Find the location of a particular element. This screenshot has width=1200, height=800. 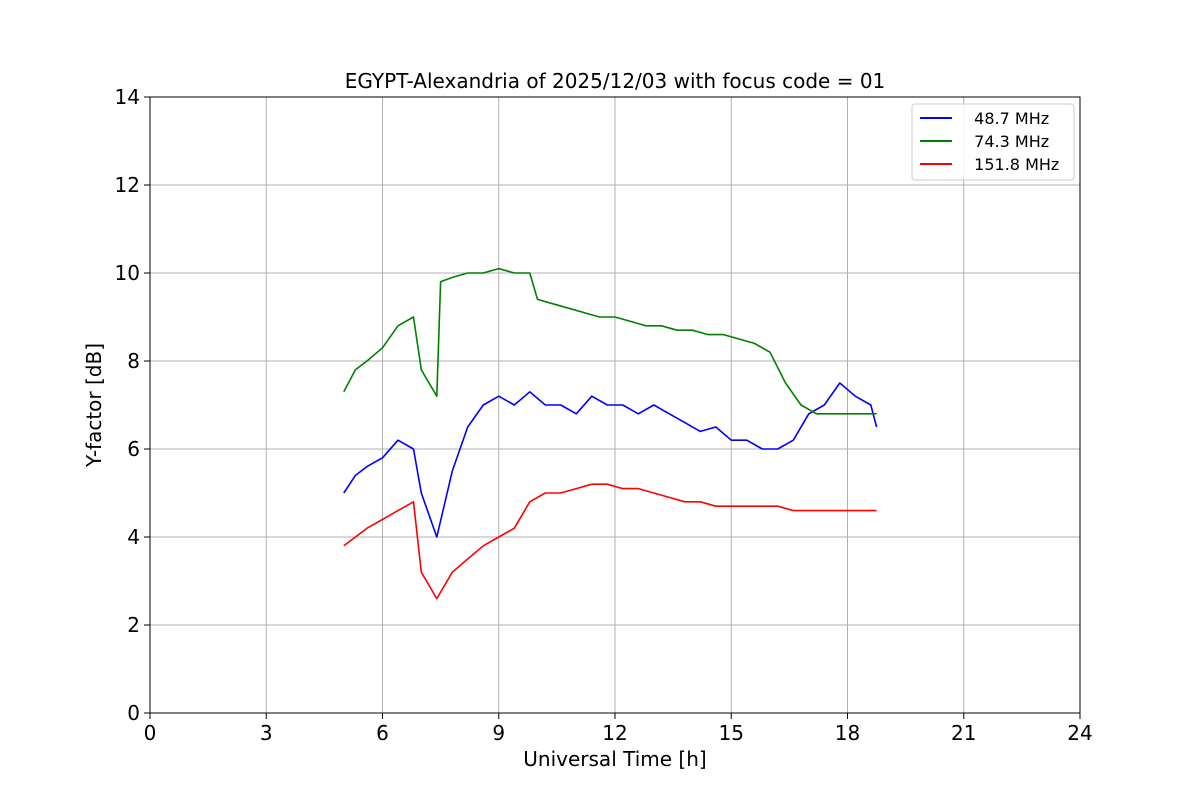

legend: 48.7 MHz 74.3 MHz 151.8 MHz is located at coordinates (993, 142).